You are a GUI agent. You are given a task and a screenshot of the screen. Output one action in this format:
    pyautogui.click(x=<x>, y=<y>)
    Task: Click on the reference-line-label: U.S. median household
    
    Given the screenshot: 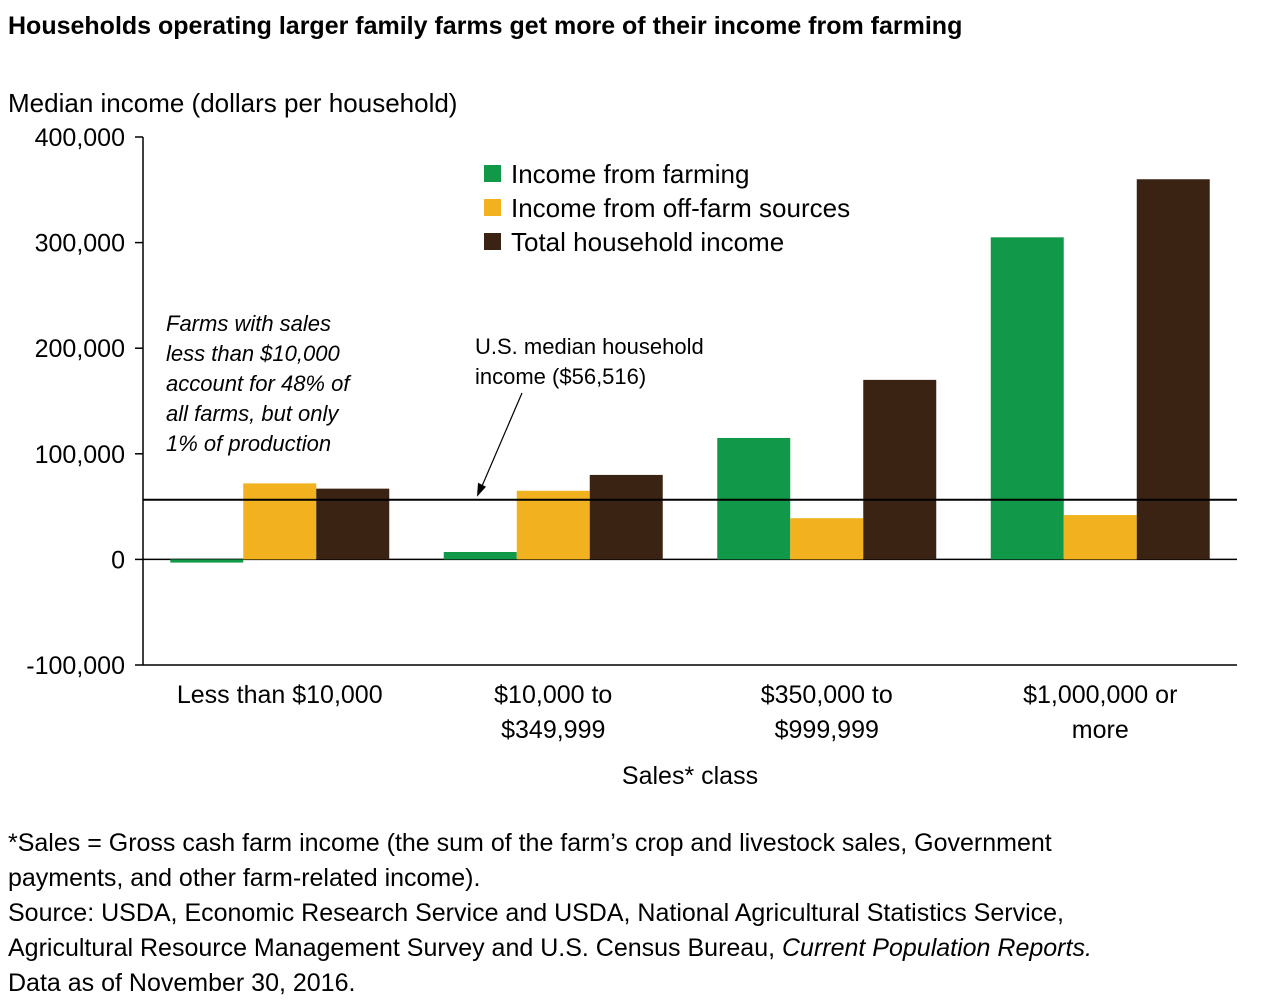 What is the action you would take?
    pyautogui.click(x=589, y=346)
    